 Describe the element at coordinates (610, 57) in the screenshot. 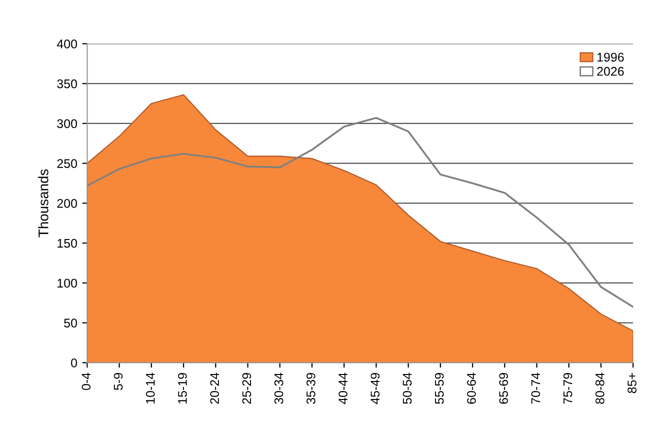

I see `legend-label: 1996` at that location.